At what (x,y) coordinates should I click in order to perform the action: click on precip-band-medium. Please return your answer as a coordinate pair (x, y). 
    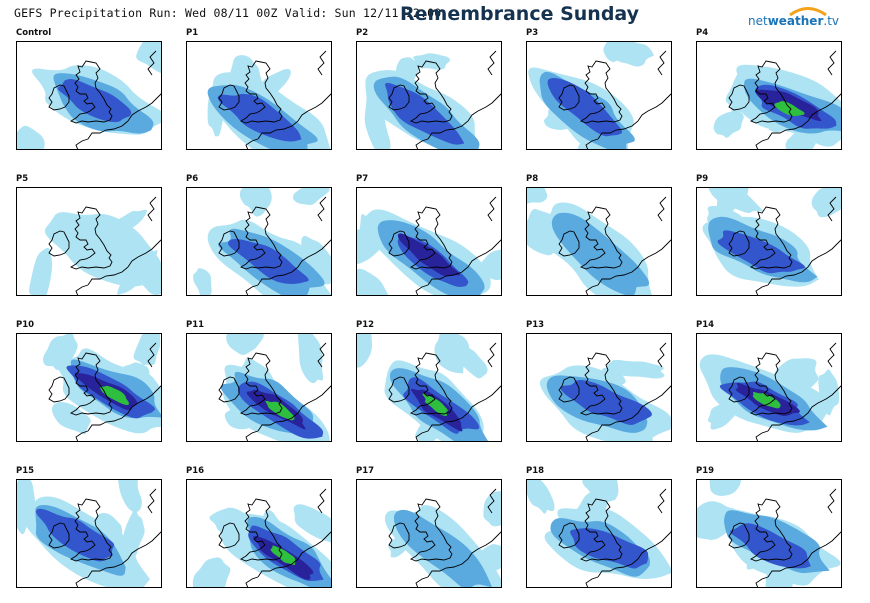
    Looking at the image, I should click on (443, 548).